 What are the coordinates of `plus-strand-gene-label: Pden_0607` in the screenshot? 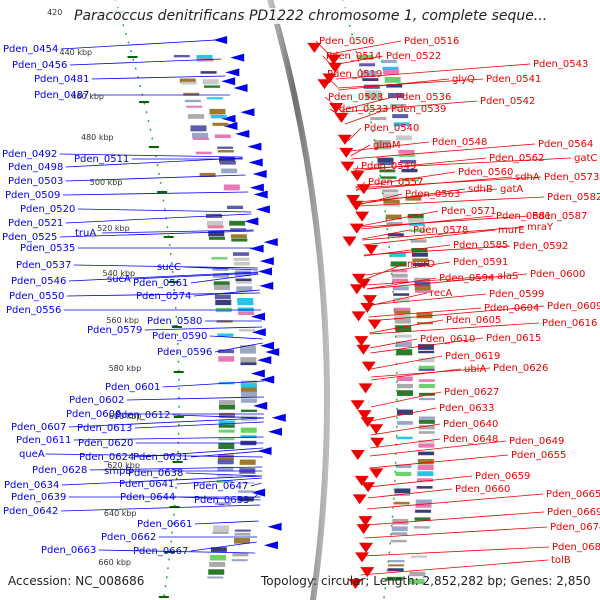 It's located at (38, 427).